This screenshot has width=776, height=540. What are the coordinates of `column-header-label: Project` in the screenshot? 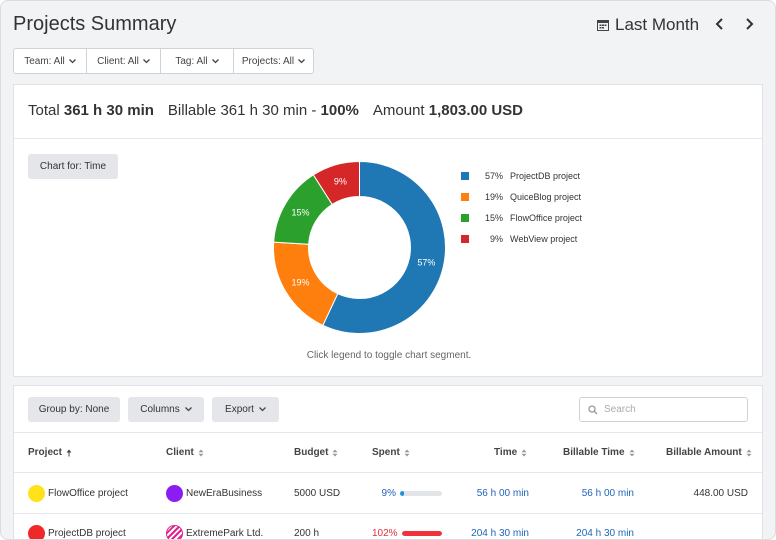 It's located at (45, 452).